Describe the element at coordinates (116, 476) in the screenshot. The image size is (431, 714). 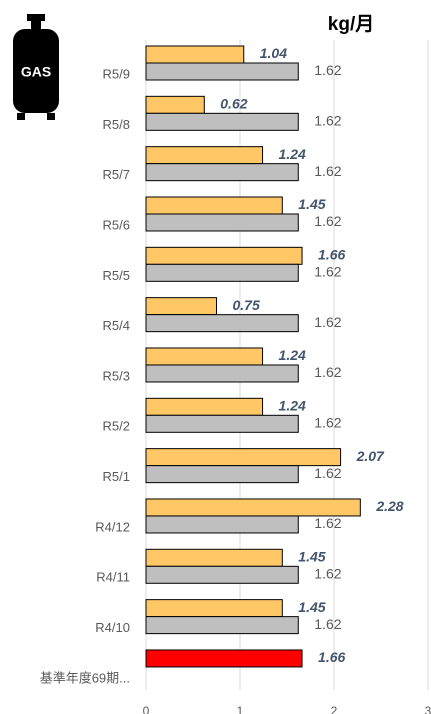
I see `y-tick-label: R5/1` at that location.